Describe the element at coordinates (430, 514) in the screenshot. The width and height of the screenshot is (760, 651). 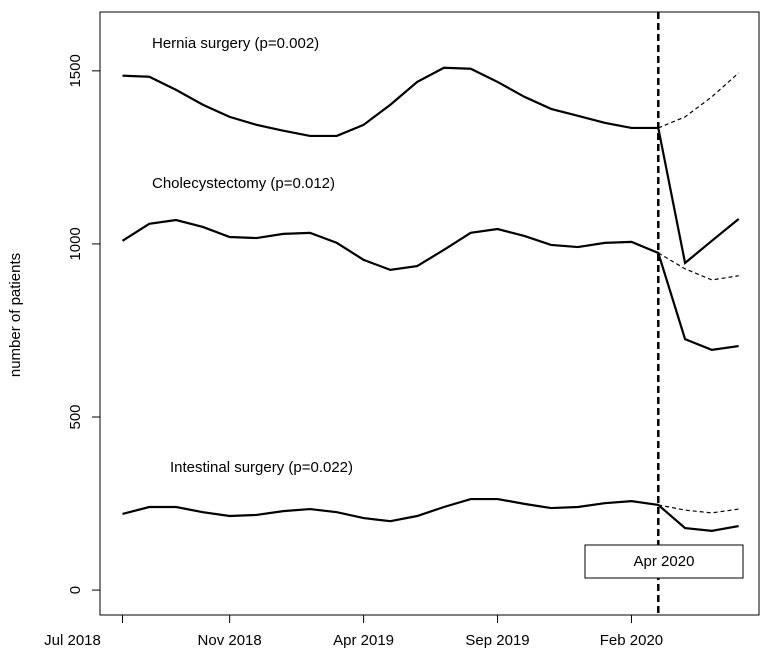
I see `series-line` at that location.